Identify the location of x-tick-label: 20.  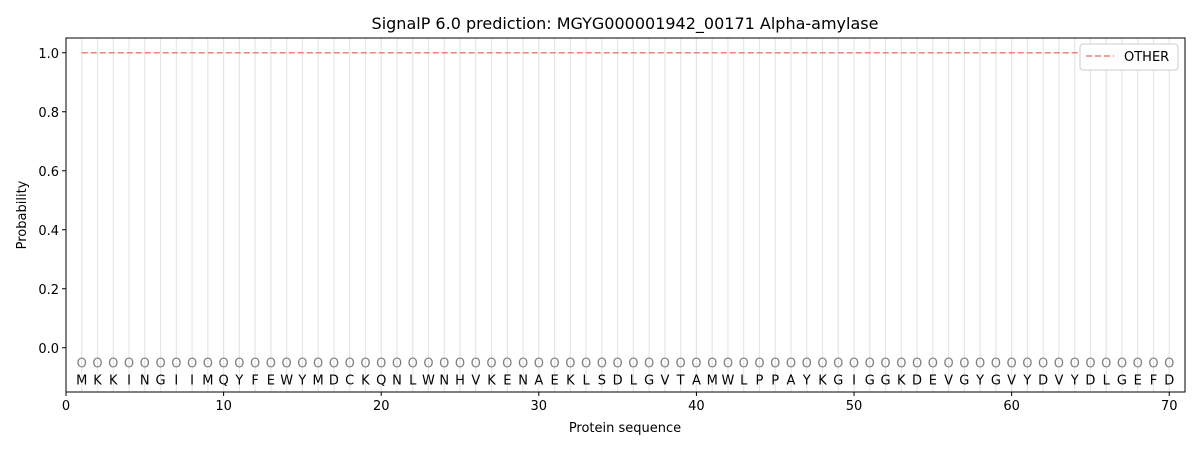
(381, 406).